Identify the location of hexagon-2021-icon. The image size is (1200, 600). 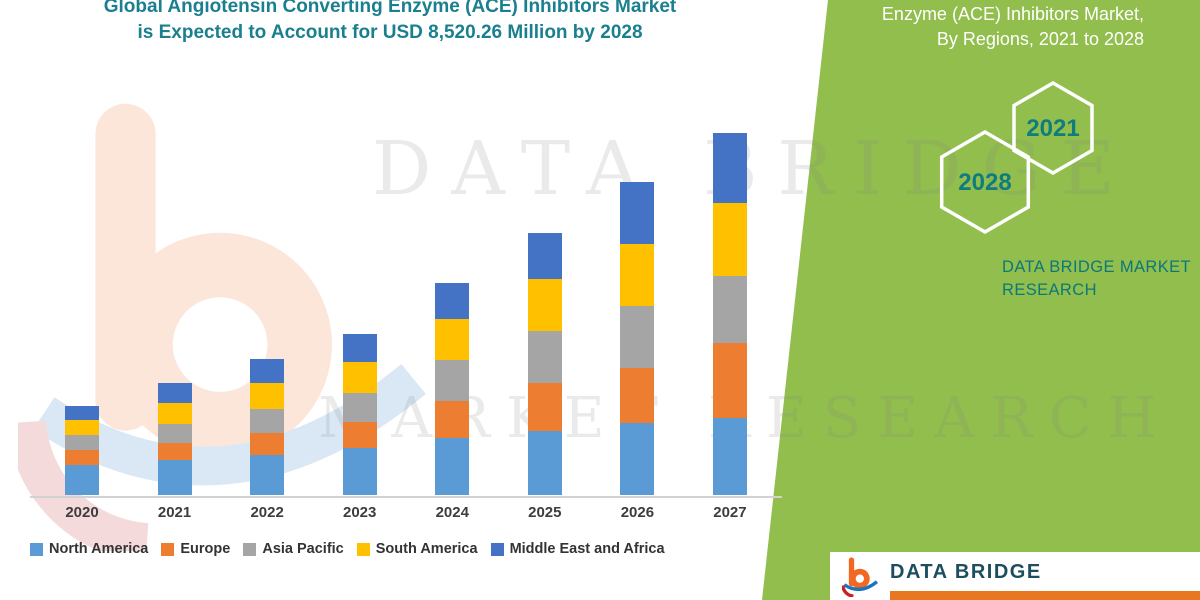
(1053, 128).